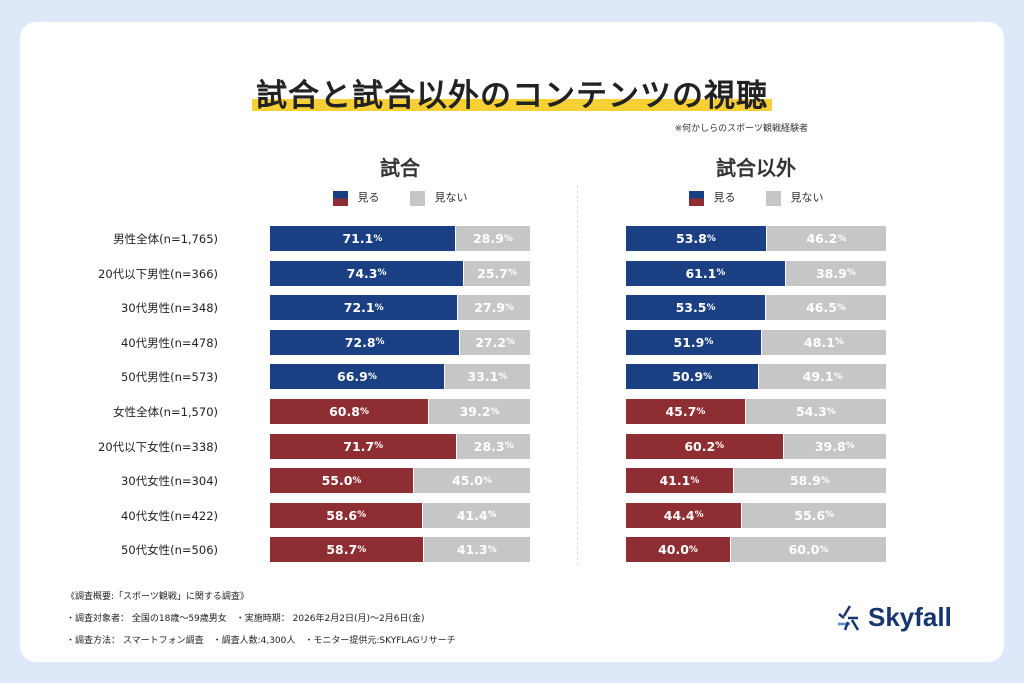  I want to click on row-label: 50代女性(n=506), so click(169, 550).